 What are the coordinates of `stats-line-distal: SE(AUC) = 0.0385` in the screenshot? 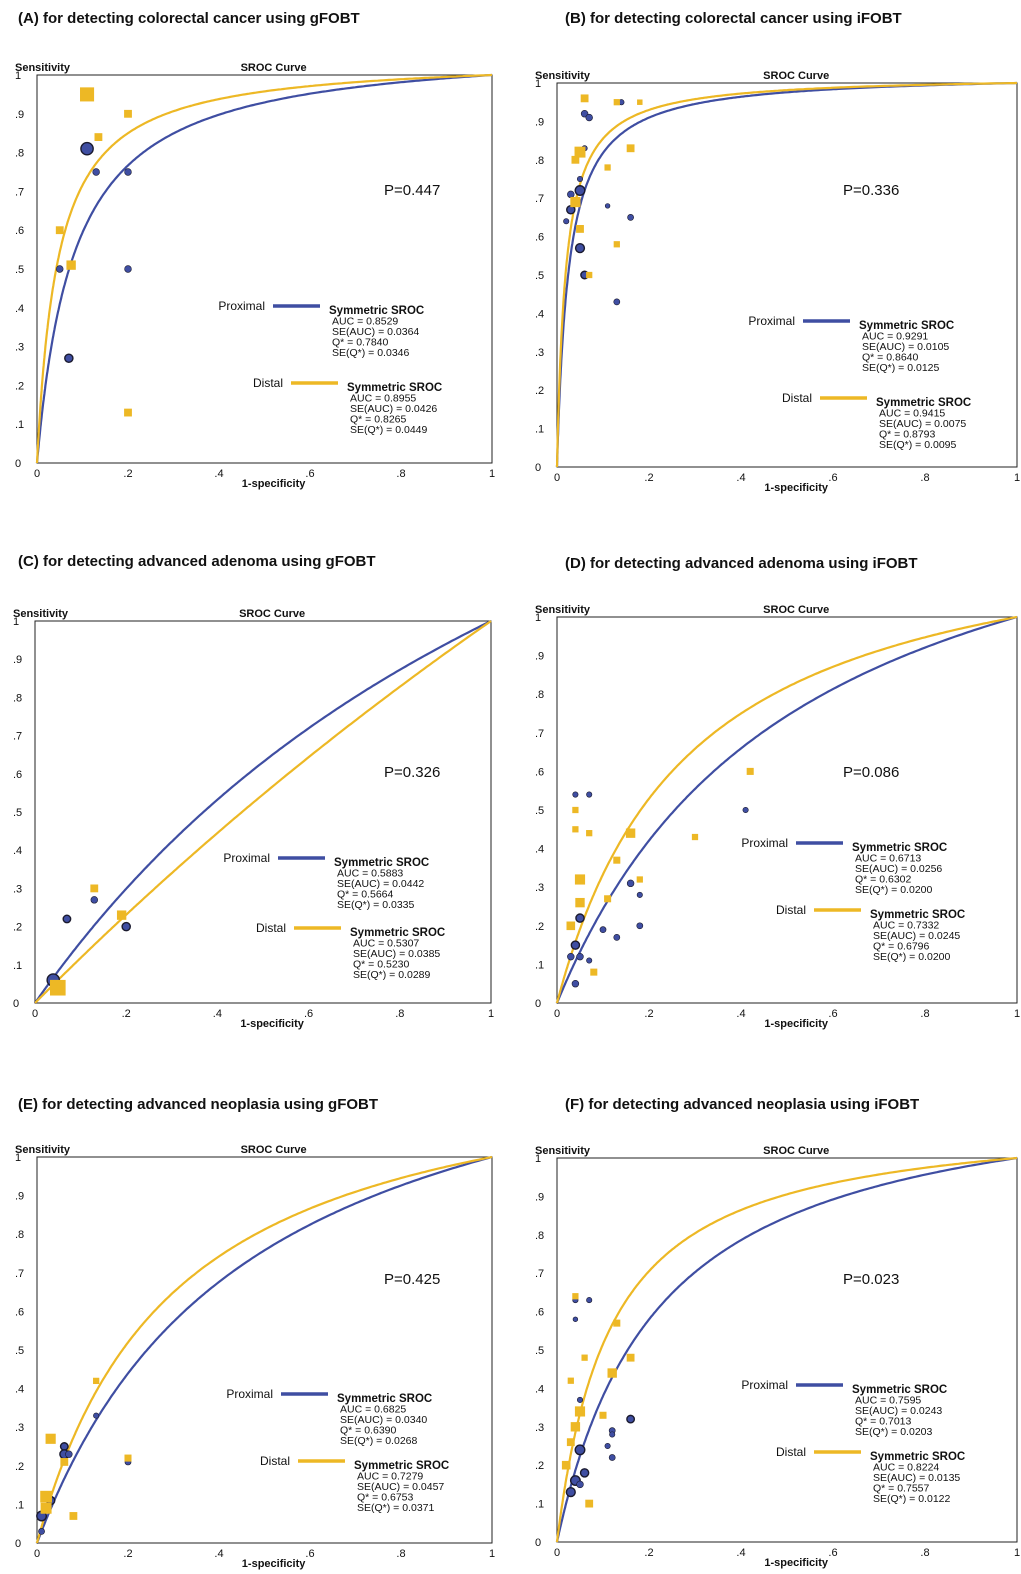 It's located at (396, 954).